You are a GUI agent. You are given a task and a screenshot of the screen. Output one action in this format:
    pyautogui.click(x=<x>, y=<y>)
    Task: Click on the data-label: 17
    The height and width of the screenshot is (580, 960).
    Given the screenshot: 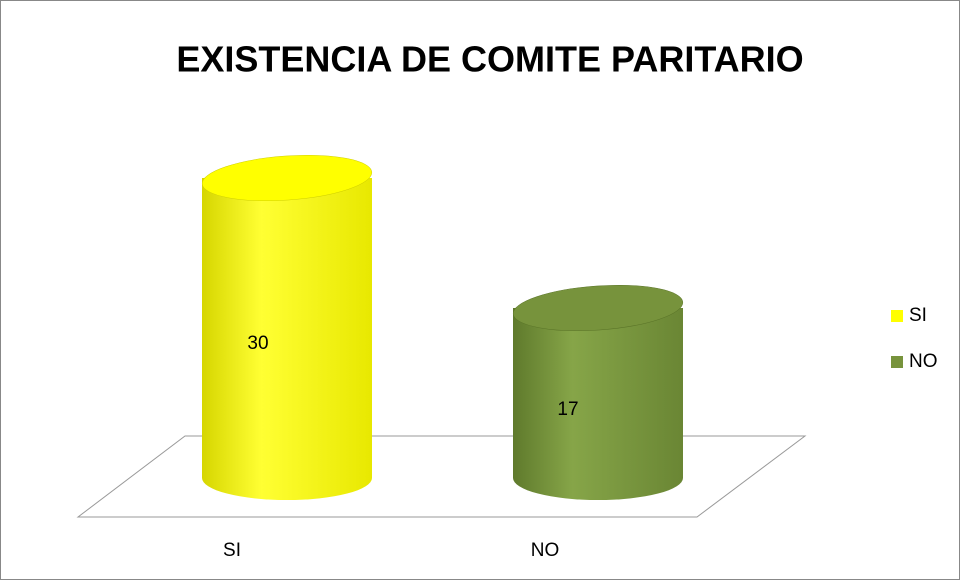 What is the action you would take?
    pyautogui.click(x=567, y=409)
    